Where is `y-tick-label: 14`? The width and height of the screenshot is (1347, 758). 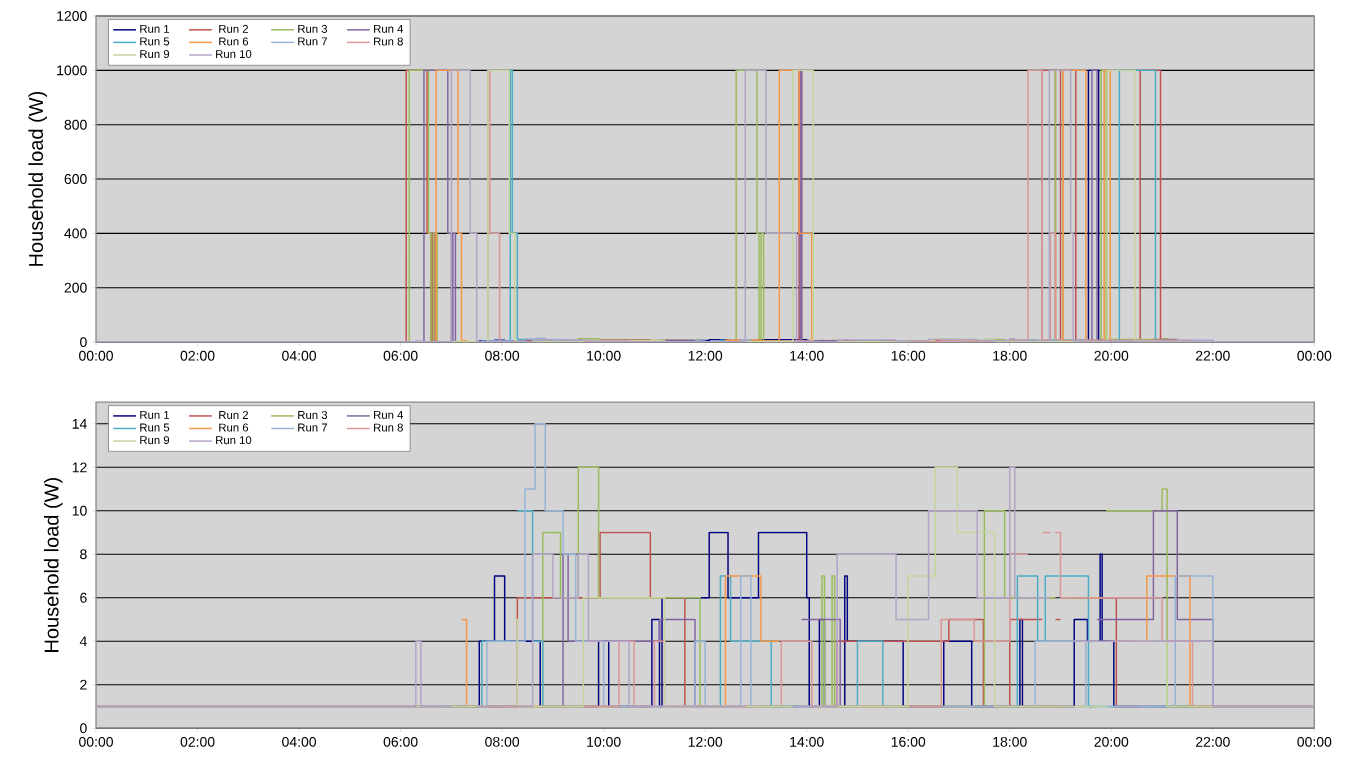
y-tick-label: 14 is located at coordinates (79, 423).